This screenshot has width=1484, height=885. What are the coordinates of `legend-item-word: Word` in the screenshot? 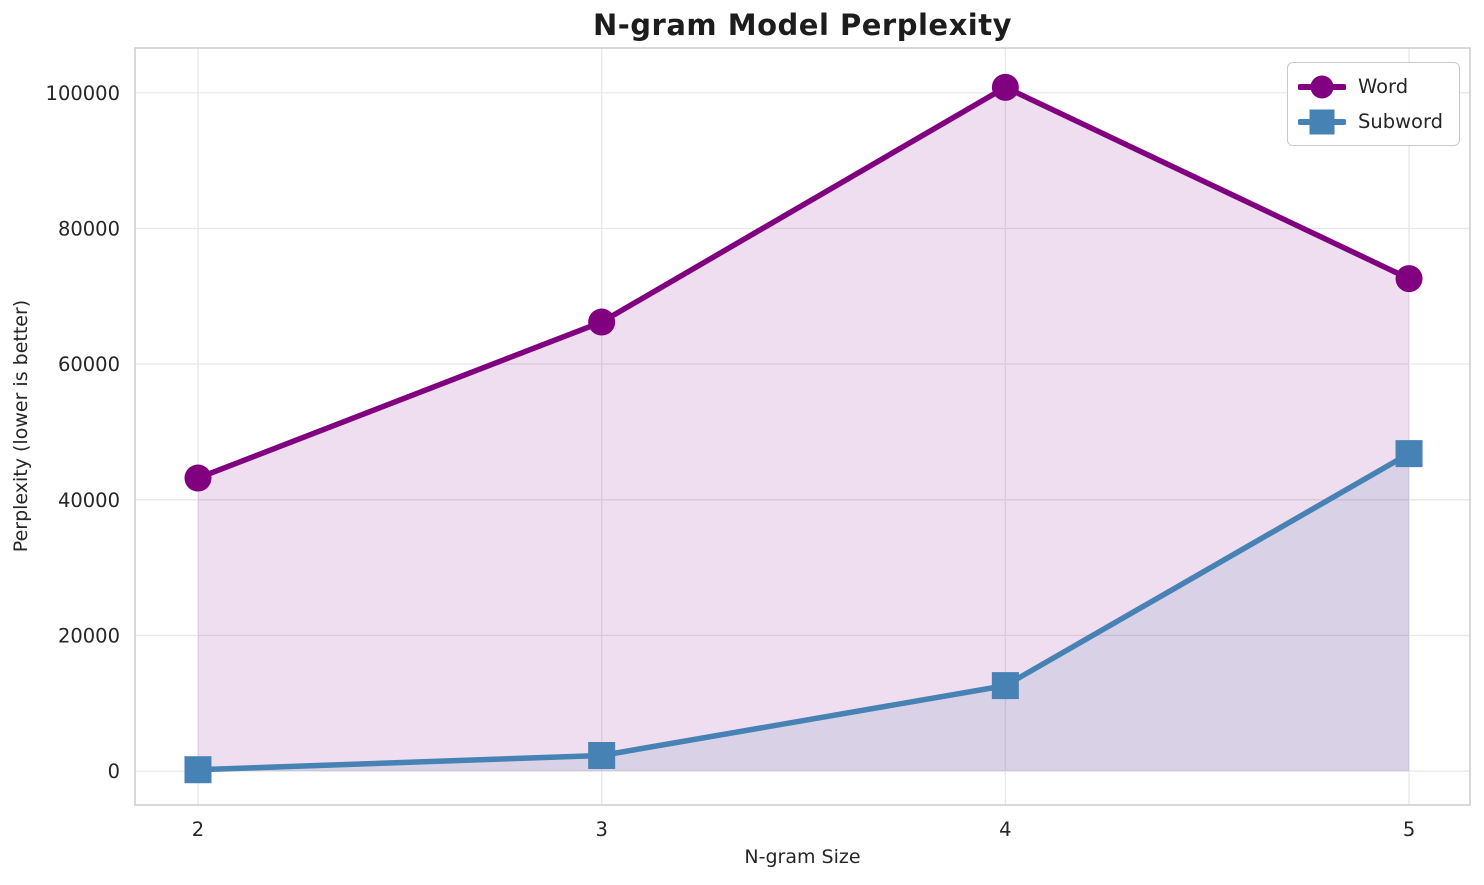 It's located at (1370, 86).